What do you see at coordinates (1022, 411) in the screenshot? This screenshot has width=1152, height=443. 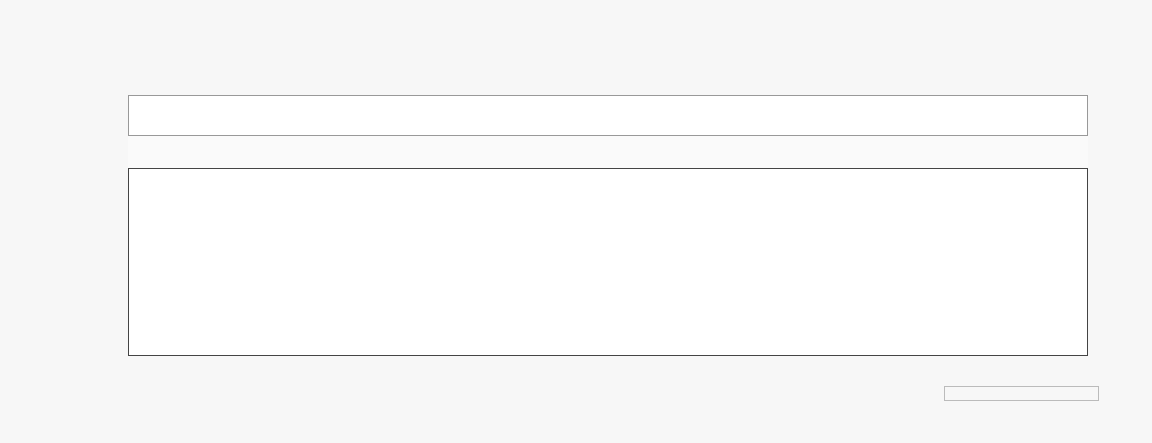 I see `cloud-density-scale-labels` at bounding box center [1022, 411].